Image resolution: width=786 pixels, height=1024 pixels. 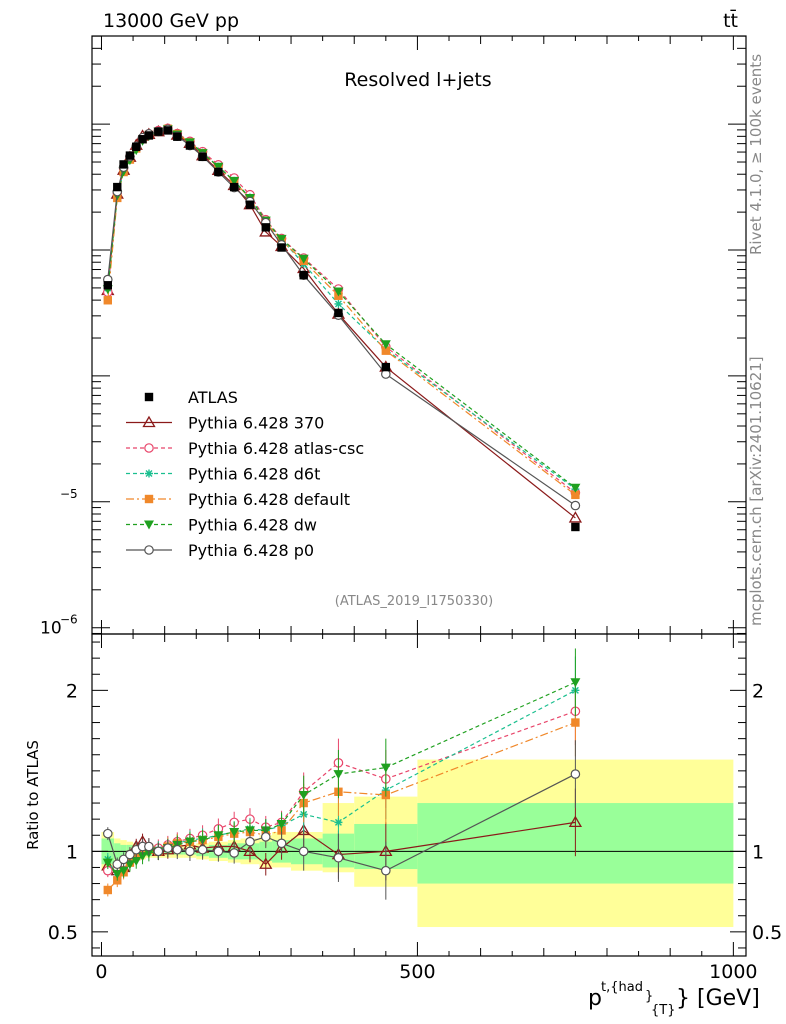 I want to click on x-tick-label-1000: 1000, so click(x=733, y=972).